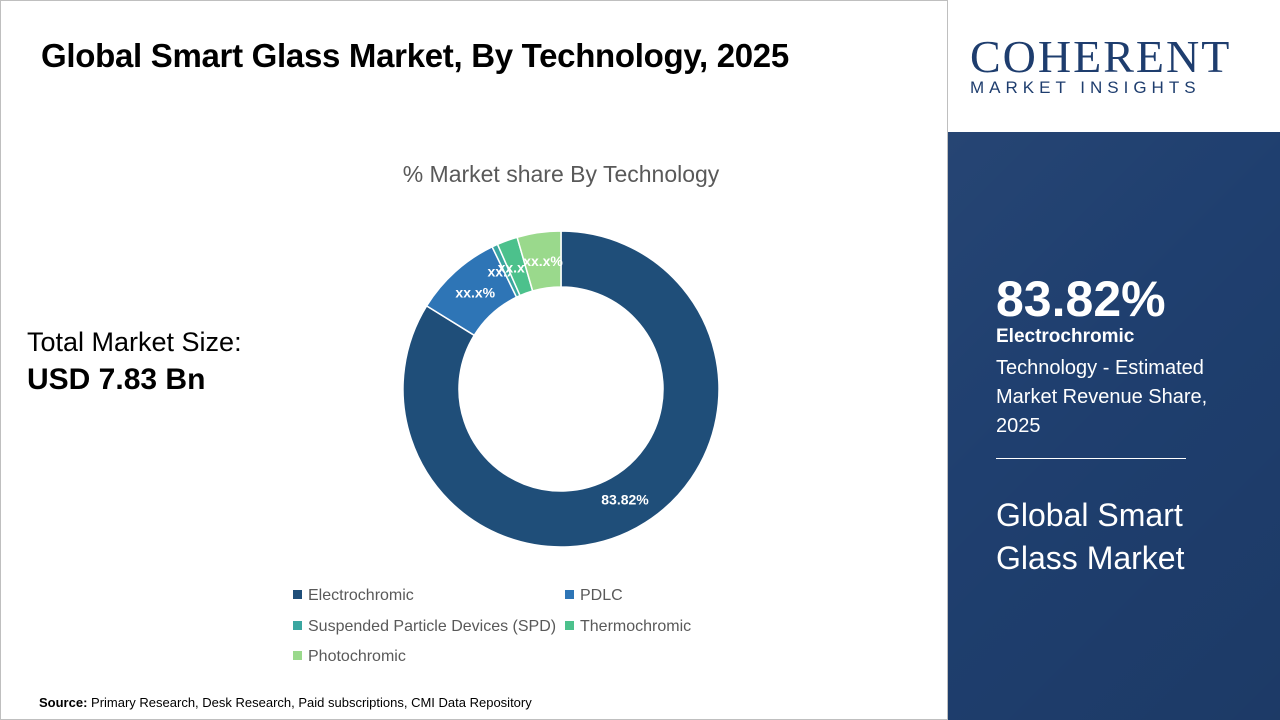 This screenshot has width=1280, height=720. I want to click on legend-item: Thermochromic, so click(628, 627).